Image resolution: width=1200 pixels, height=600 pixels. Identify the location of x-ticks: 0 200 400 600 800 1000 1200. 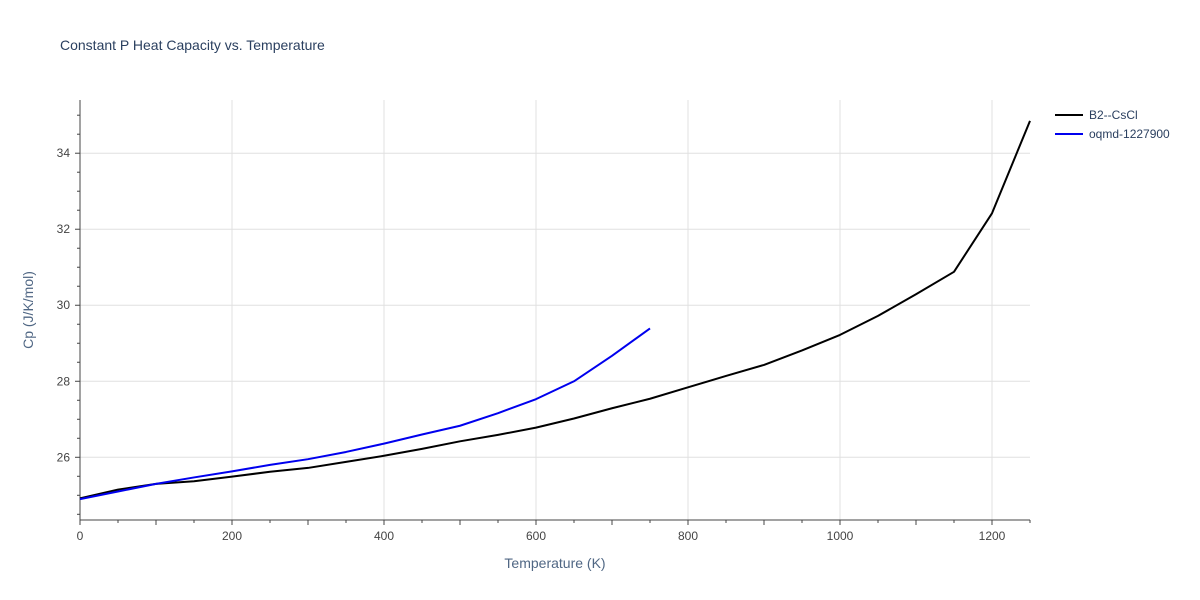
(554, 531).